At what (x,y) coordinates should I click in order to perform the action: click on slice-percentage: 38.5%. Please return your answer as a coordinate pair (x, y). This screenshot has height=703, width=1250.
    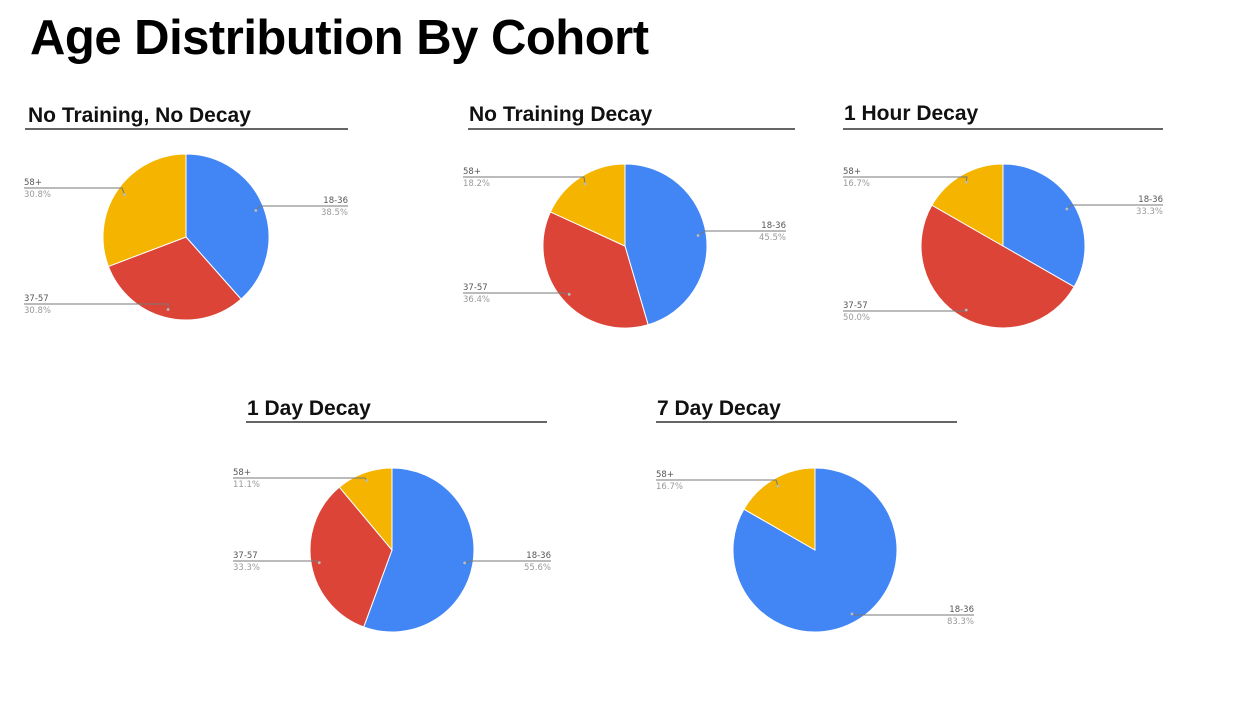
    Looking at the image, I should click on (334, 213).